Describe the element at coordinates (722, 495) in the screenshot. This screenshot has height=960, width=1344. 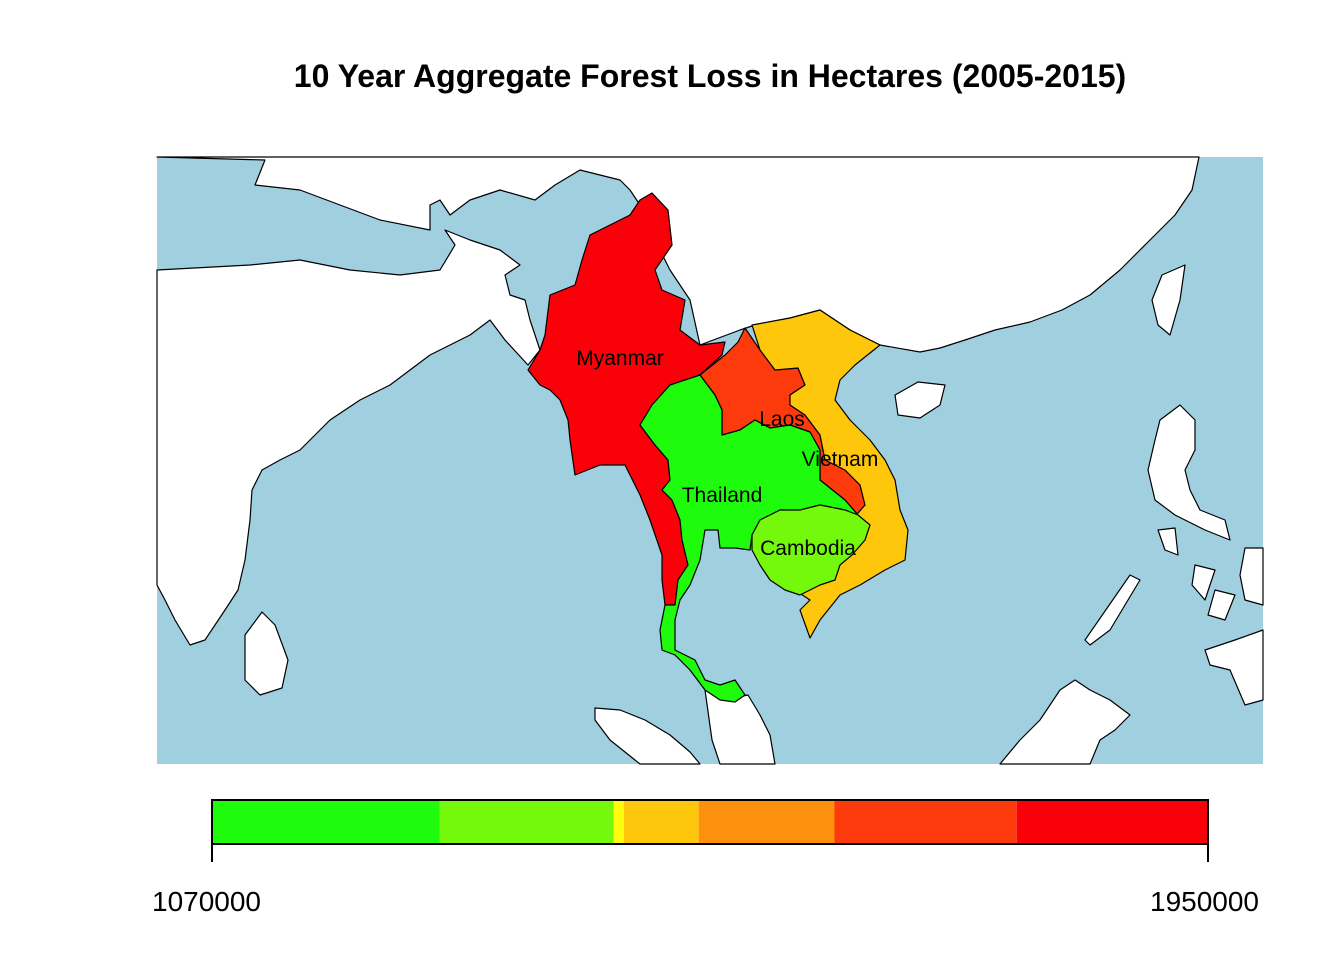
I see `label-thailand: Thailand` at that location.